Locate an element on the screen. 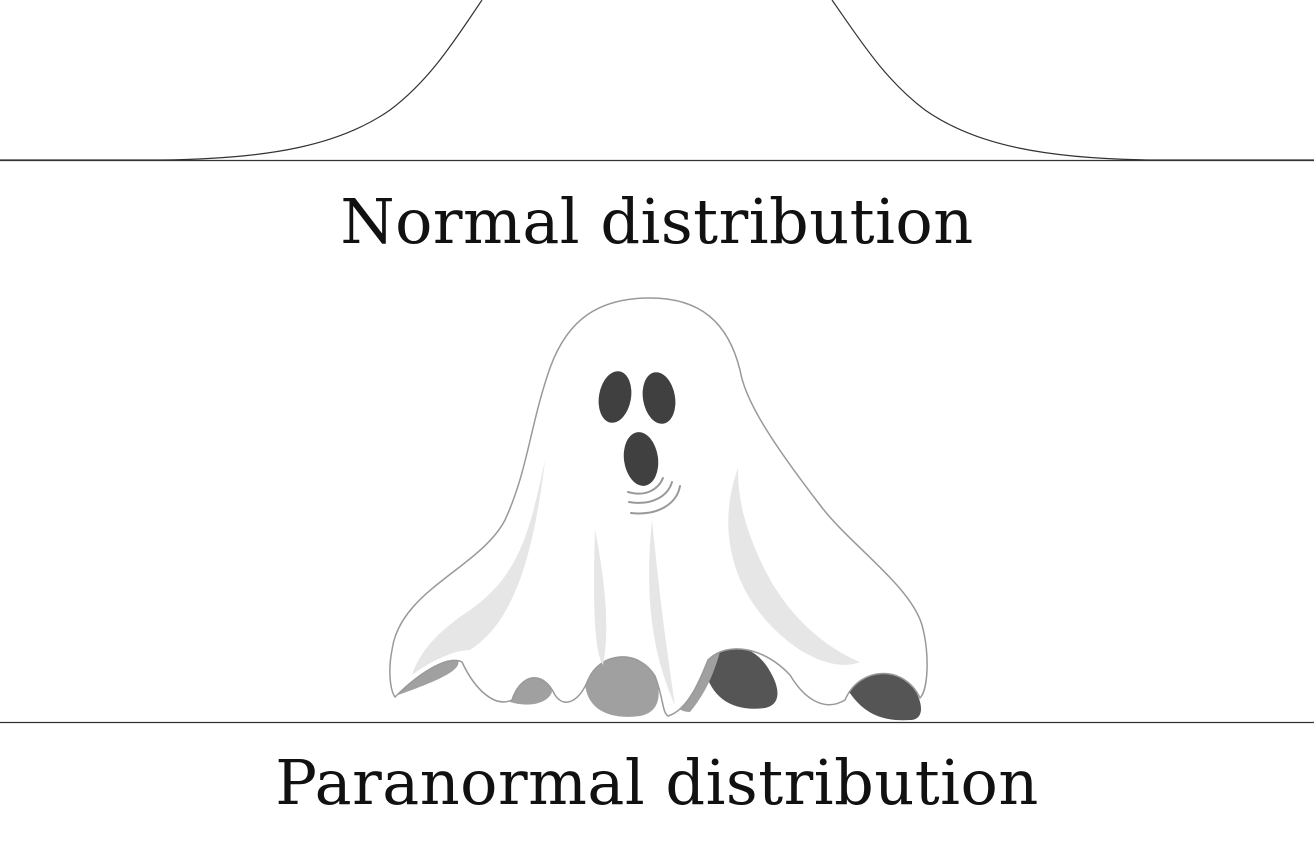 This screenshot has height=862, width=1314. ghost-fold-left is located at coordinates (478, 567).